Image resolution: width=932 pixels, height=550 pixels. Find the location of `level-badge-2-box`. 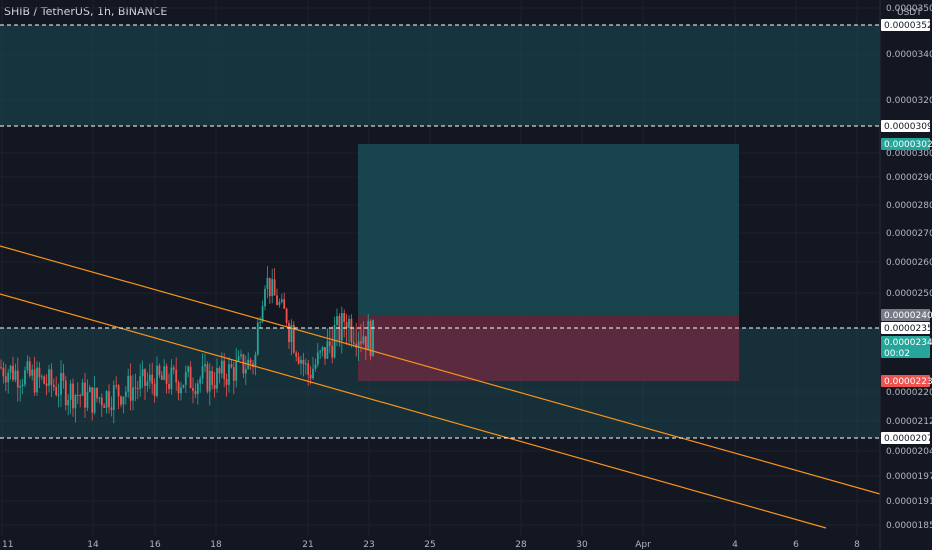

level-badge-2-box is located at coordinates (905, 328).